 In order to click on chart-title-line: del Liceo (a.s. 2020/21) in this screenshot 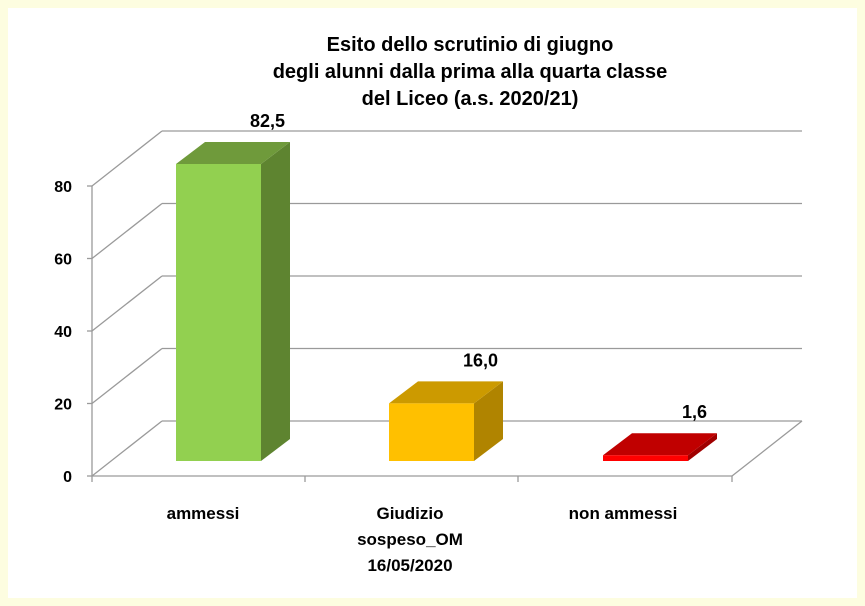, I will do `click(470, 99)`.